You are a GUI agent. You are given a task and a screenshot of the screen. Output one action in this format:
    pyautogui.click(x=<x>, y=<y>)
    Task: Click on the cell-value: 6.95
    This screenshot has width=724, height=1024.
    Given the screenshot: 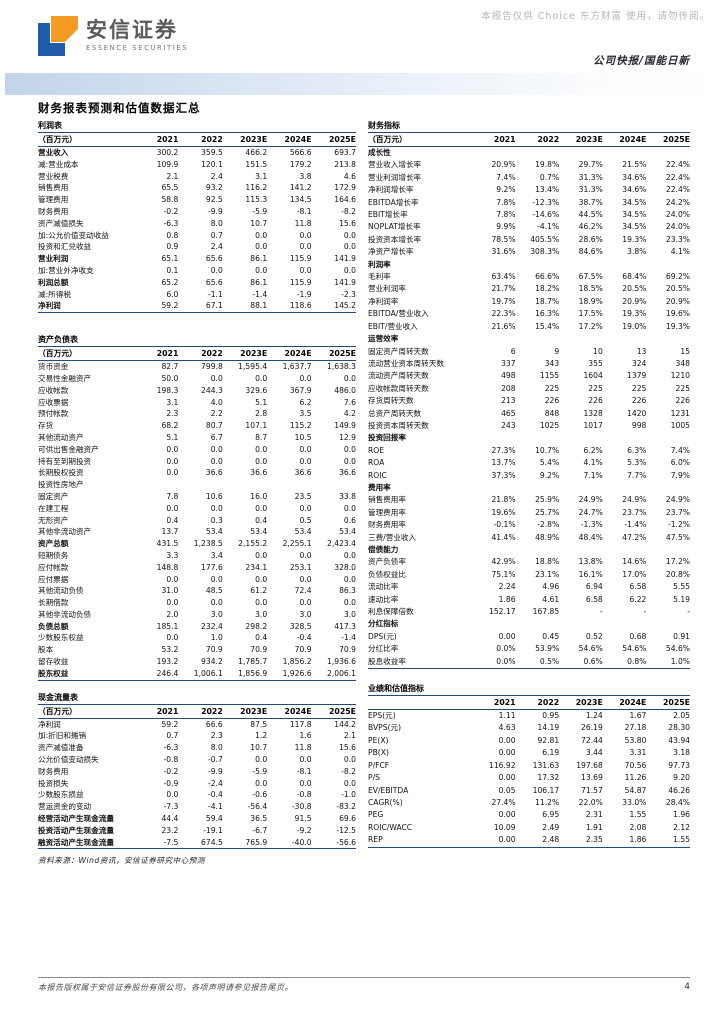 What is the action you would take?
    pyautogui.click(x=551, y=815)
    